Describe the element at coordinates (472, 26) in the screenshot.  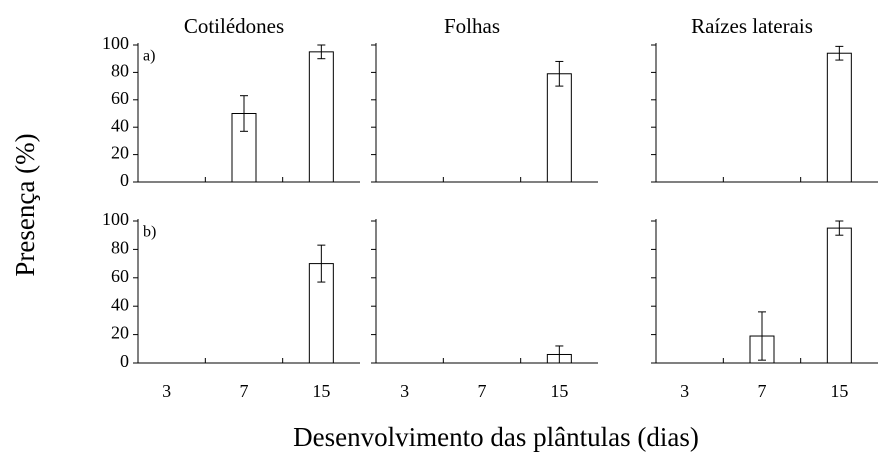
I see `panel-title: Folhas` at that location.